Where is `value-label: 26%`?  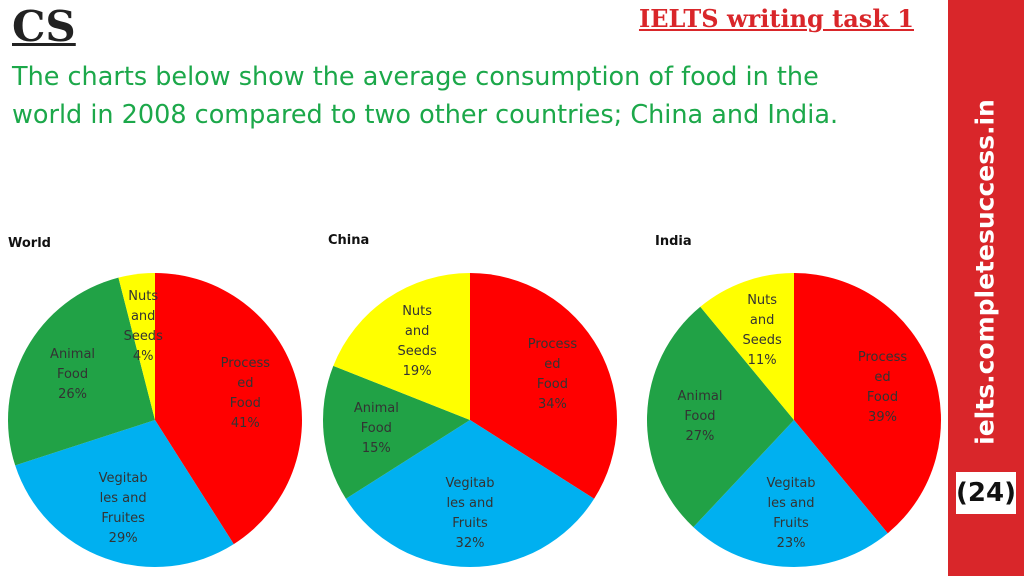 value-label: 26% is located at coordinates (72, 394).